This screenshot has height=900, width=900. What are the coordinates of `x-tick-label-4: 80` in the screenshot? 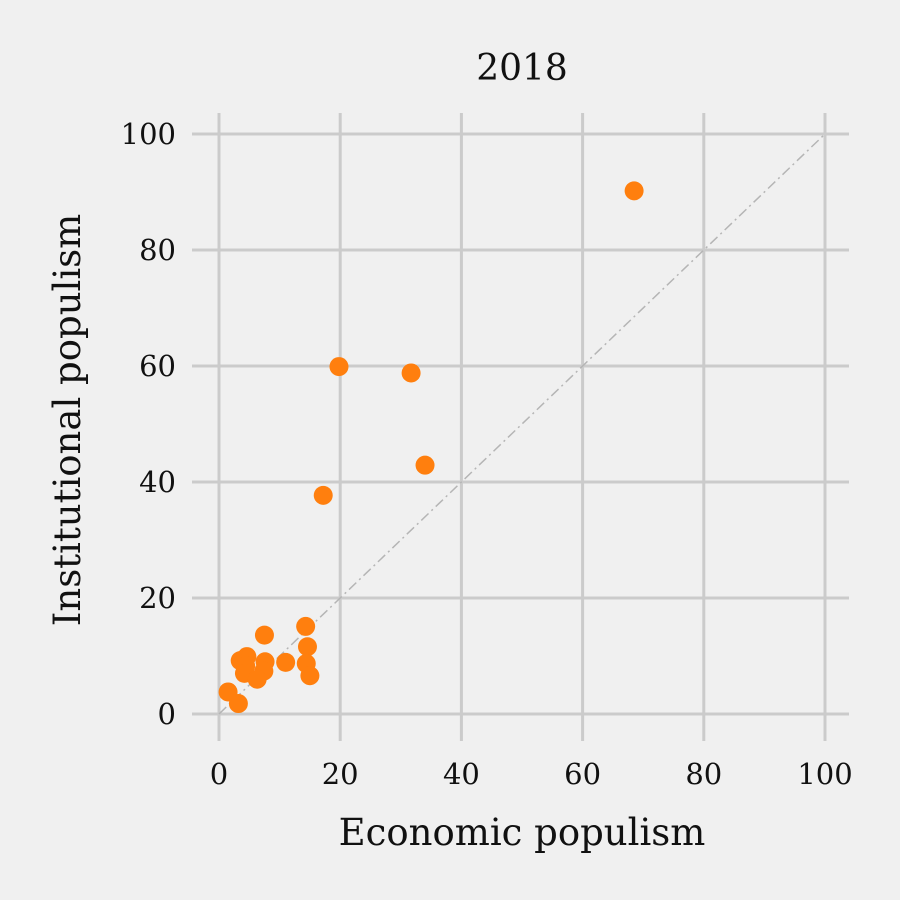 It's located at (703, 774).